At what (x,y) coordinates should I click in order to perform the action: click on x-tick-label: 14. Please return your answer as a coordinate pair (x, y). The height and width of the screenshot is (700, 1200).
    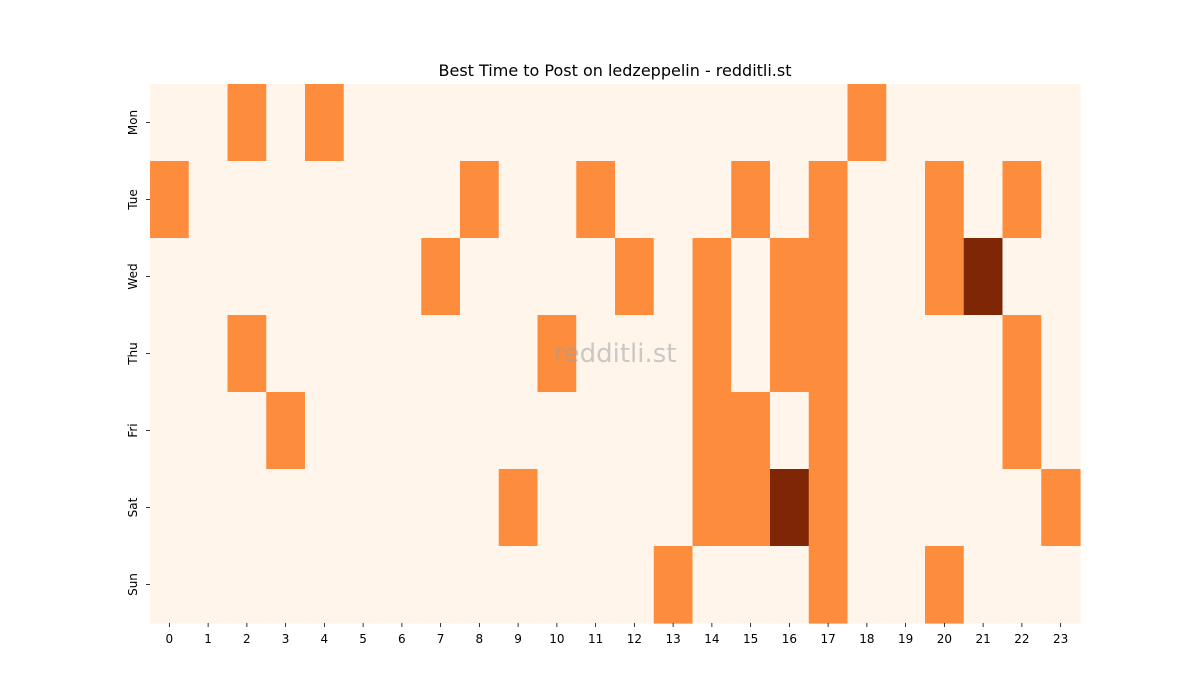
    Looking at the image, I should click on (711, 639).